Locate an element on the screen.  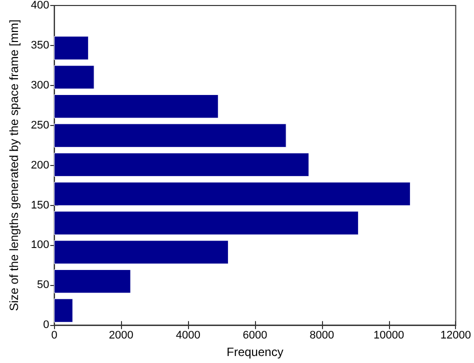
x-axis-title: Frequency is located at coordinates (255, 352).